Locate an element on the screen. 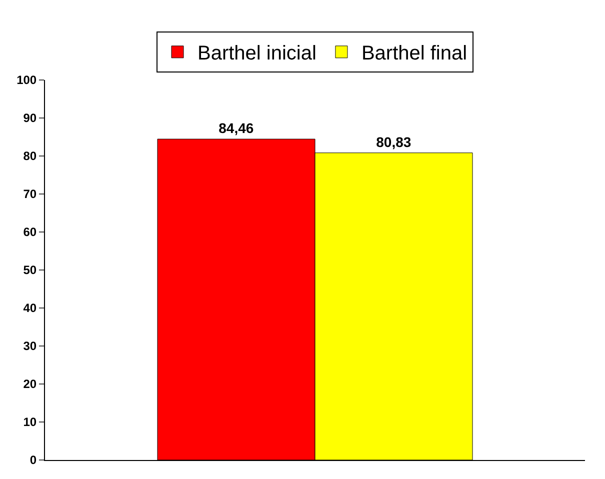 Image resolution: width=605 pixels, height=479 pixels. y-tick-label: 30 is located at coordinates (30, 346).